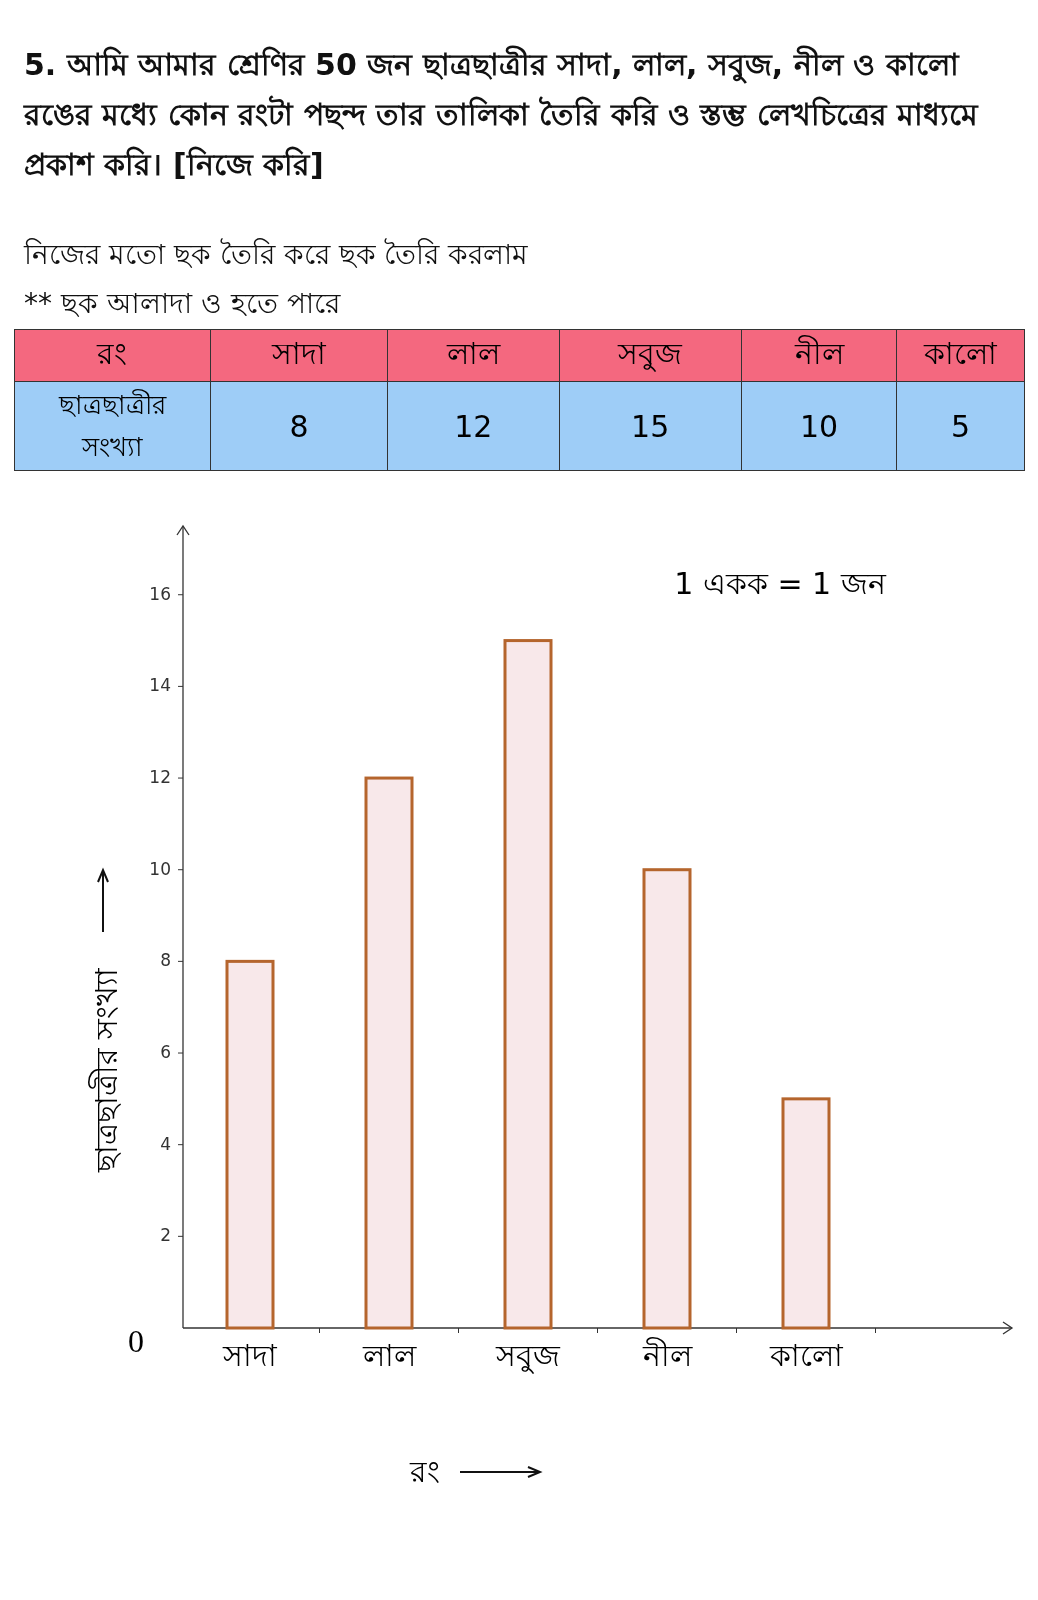 Image resolution: width=1038 pixels, height=1600 pixels. Describe the element at coordinates (502, 114) in the screenshot. I see `chart-title: 5. আমি আমার শ্রেণির 50 জন ছাত্রছাত্রীর সাদা, লাল, সবুজ, নীল ও কালো রঙের মধ্যে কোন রংটা পছন্দ তার তালিকা তৈরি করি ও স্তম্ভ লেখচিত্রের মাধ্যমে প্রকাশ করি। [নিজে করি]` at that location.